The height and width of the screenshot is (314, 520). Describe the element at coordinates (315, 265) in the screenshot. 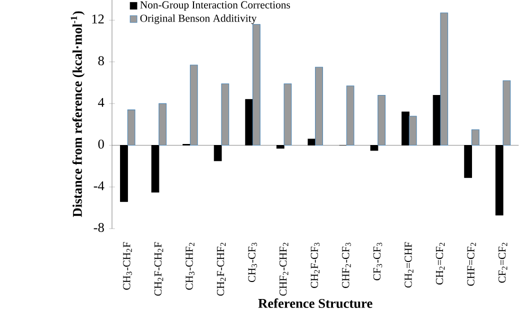

I see `x-tick-label: CH$_{2}$F-CF$_{3}$` at that location.